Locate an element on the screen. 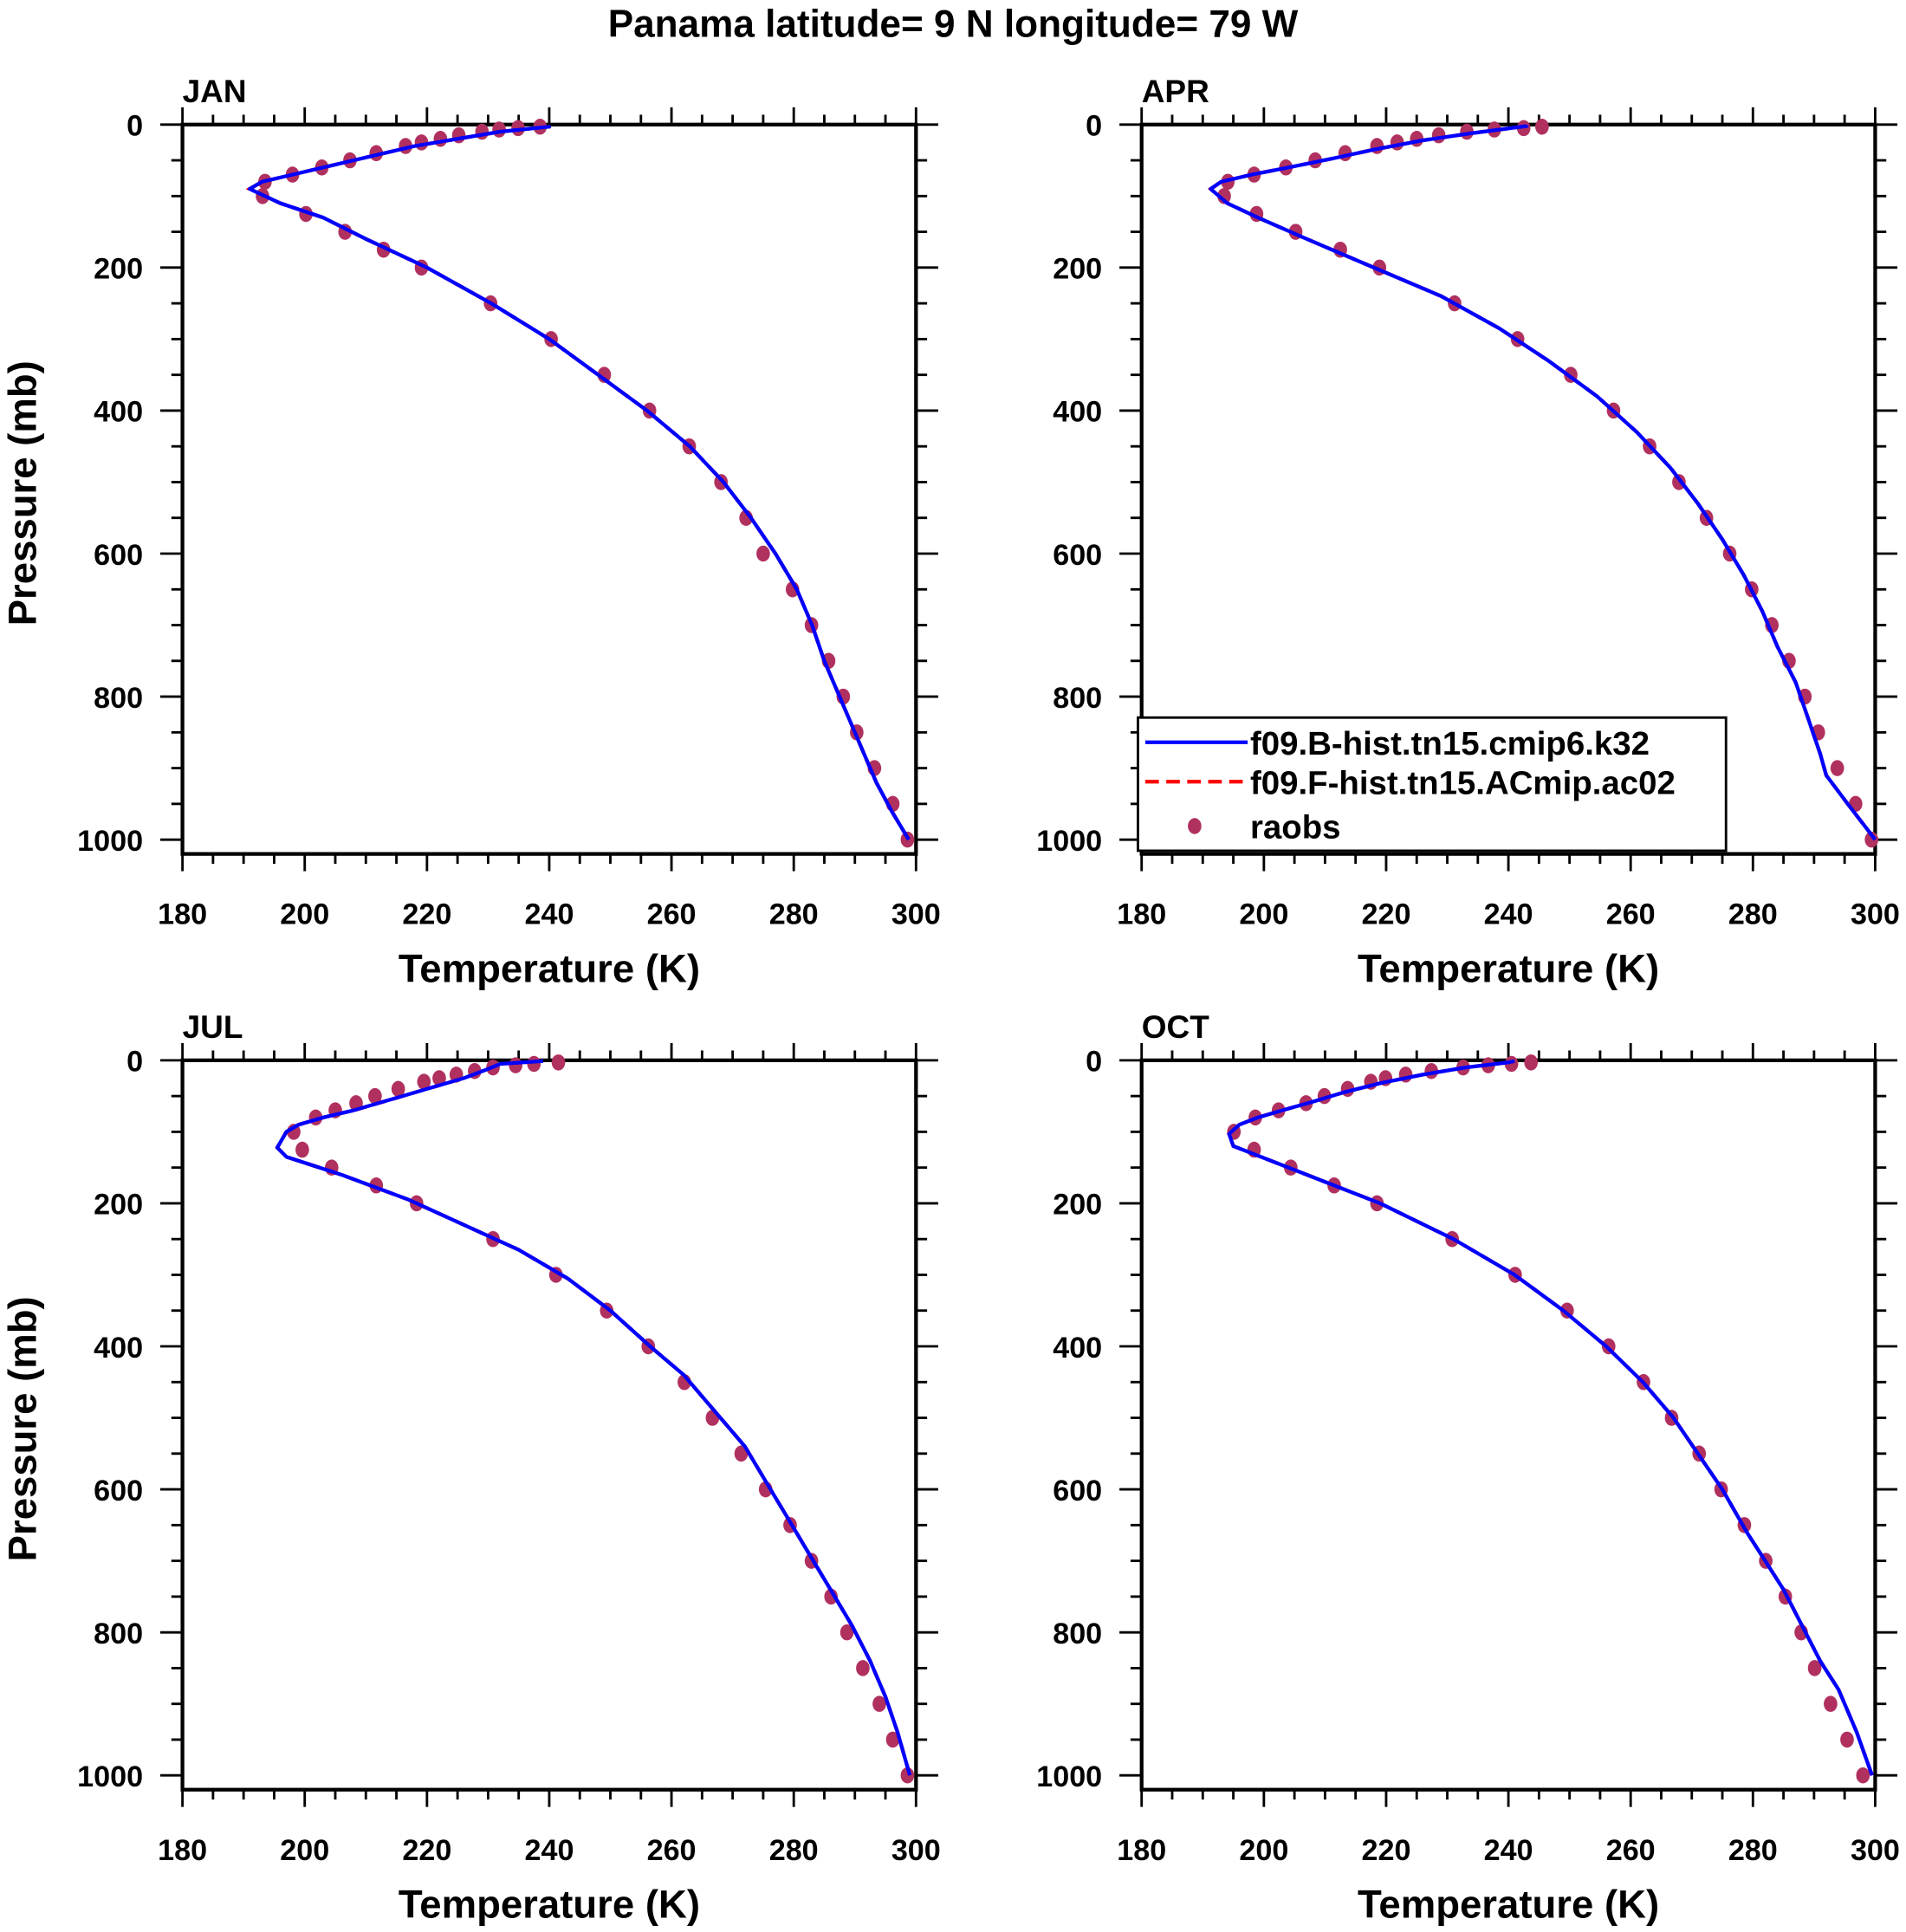 Image resolution: width=1906 pixels, height=1932 pixels. legend-label: f09.F-hist.tn15.ACmip.ac02 is located at coordinates (1463, 783).